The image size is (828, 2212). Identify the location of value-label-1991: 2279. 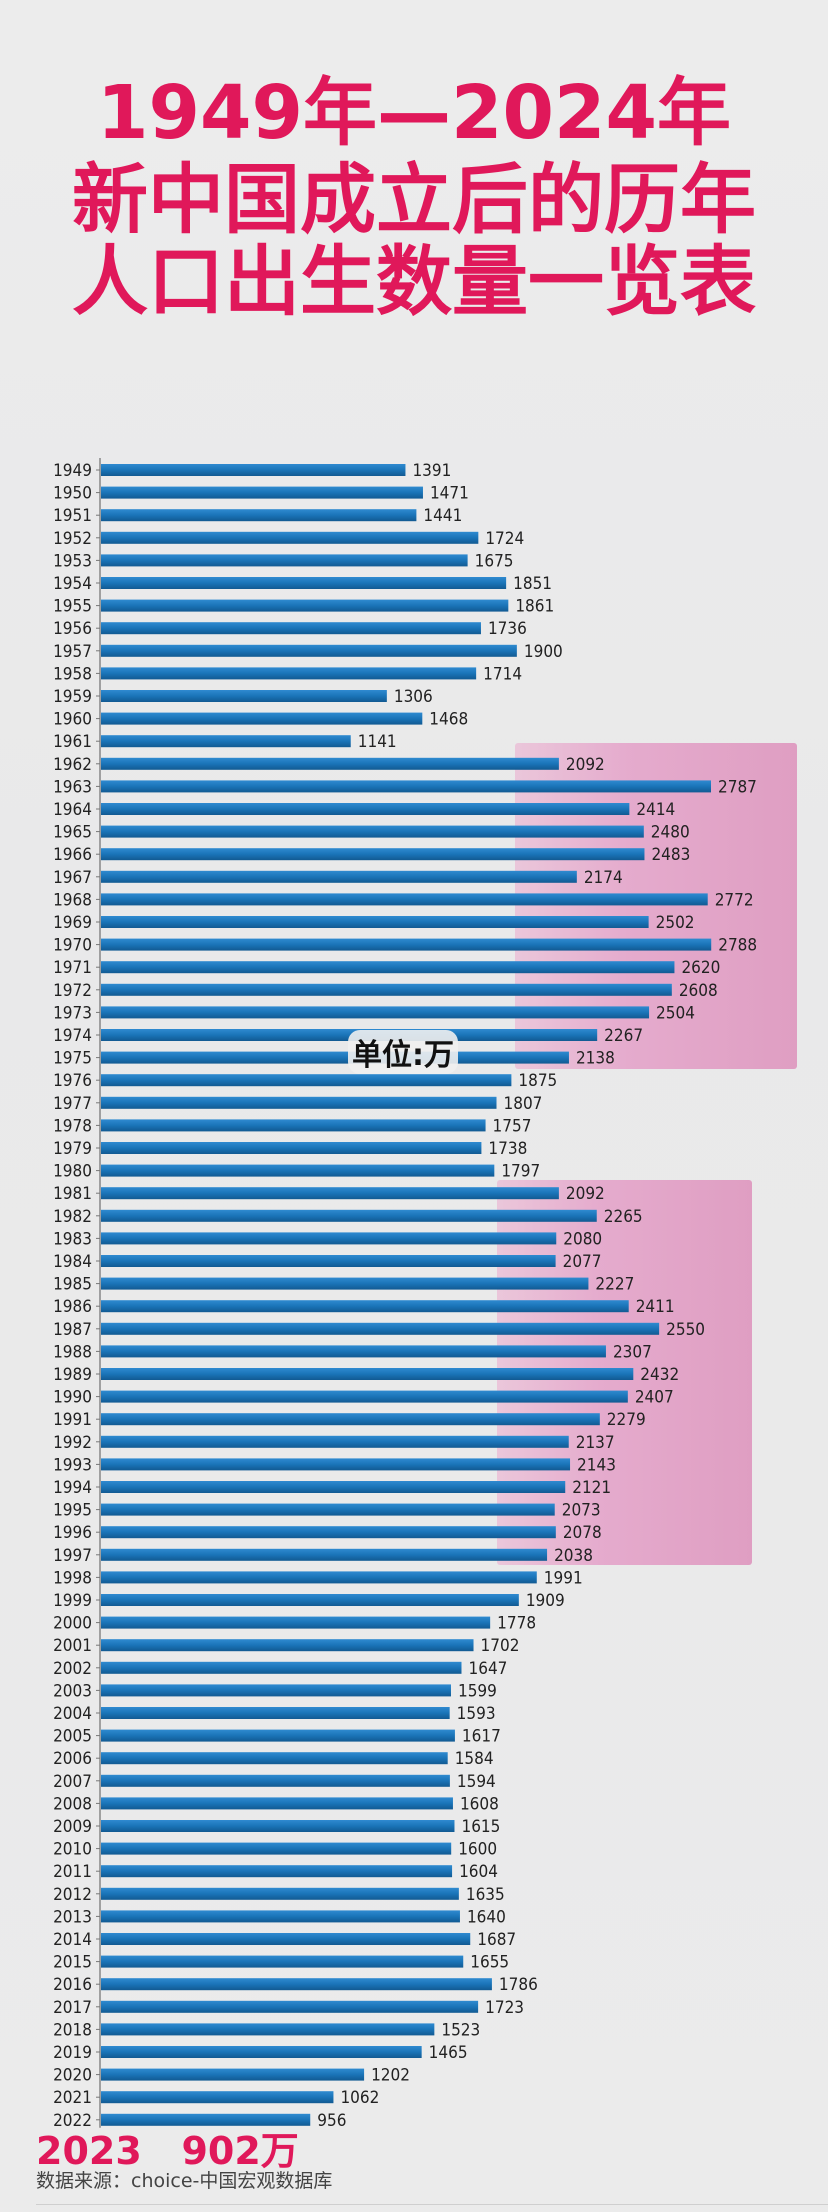
(626, 1420).